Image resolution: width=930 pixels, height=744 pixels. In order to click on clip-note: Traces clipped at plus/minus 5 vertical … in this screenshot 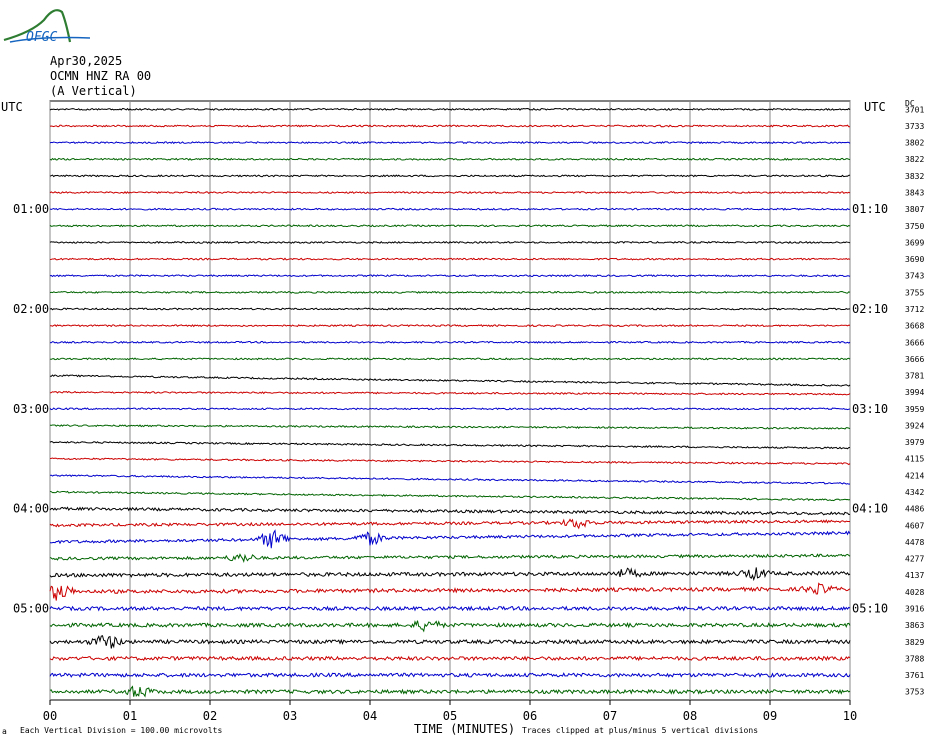, I will do `click(640, 730)`.